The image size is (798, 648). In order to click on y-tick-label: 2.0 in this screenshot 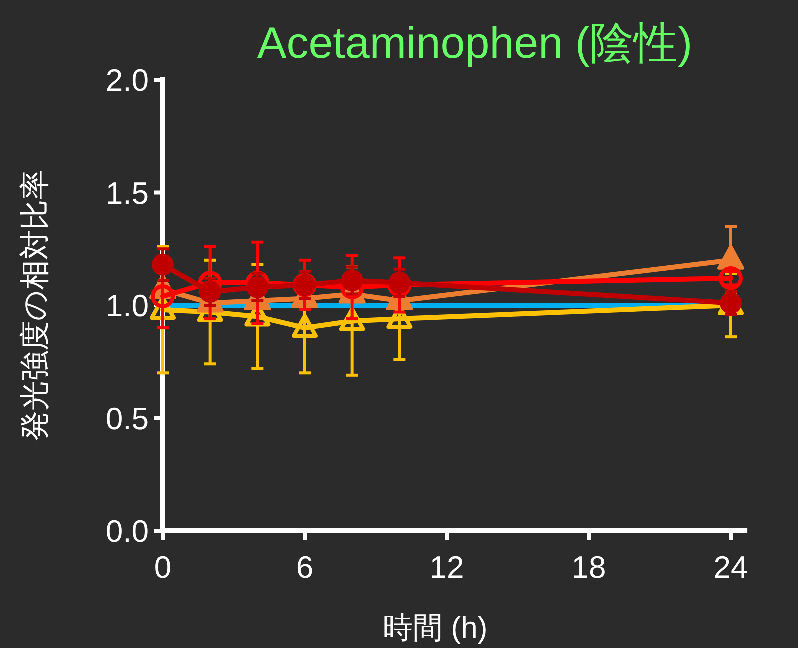, I will do `click(127, 80)`.